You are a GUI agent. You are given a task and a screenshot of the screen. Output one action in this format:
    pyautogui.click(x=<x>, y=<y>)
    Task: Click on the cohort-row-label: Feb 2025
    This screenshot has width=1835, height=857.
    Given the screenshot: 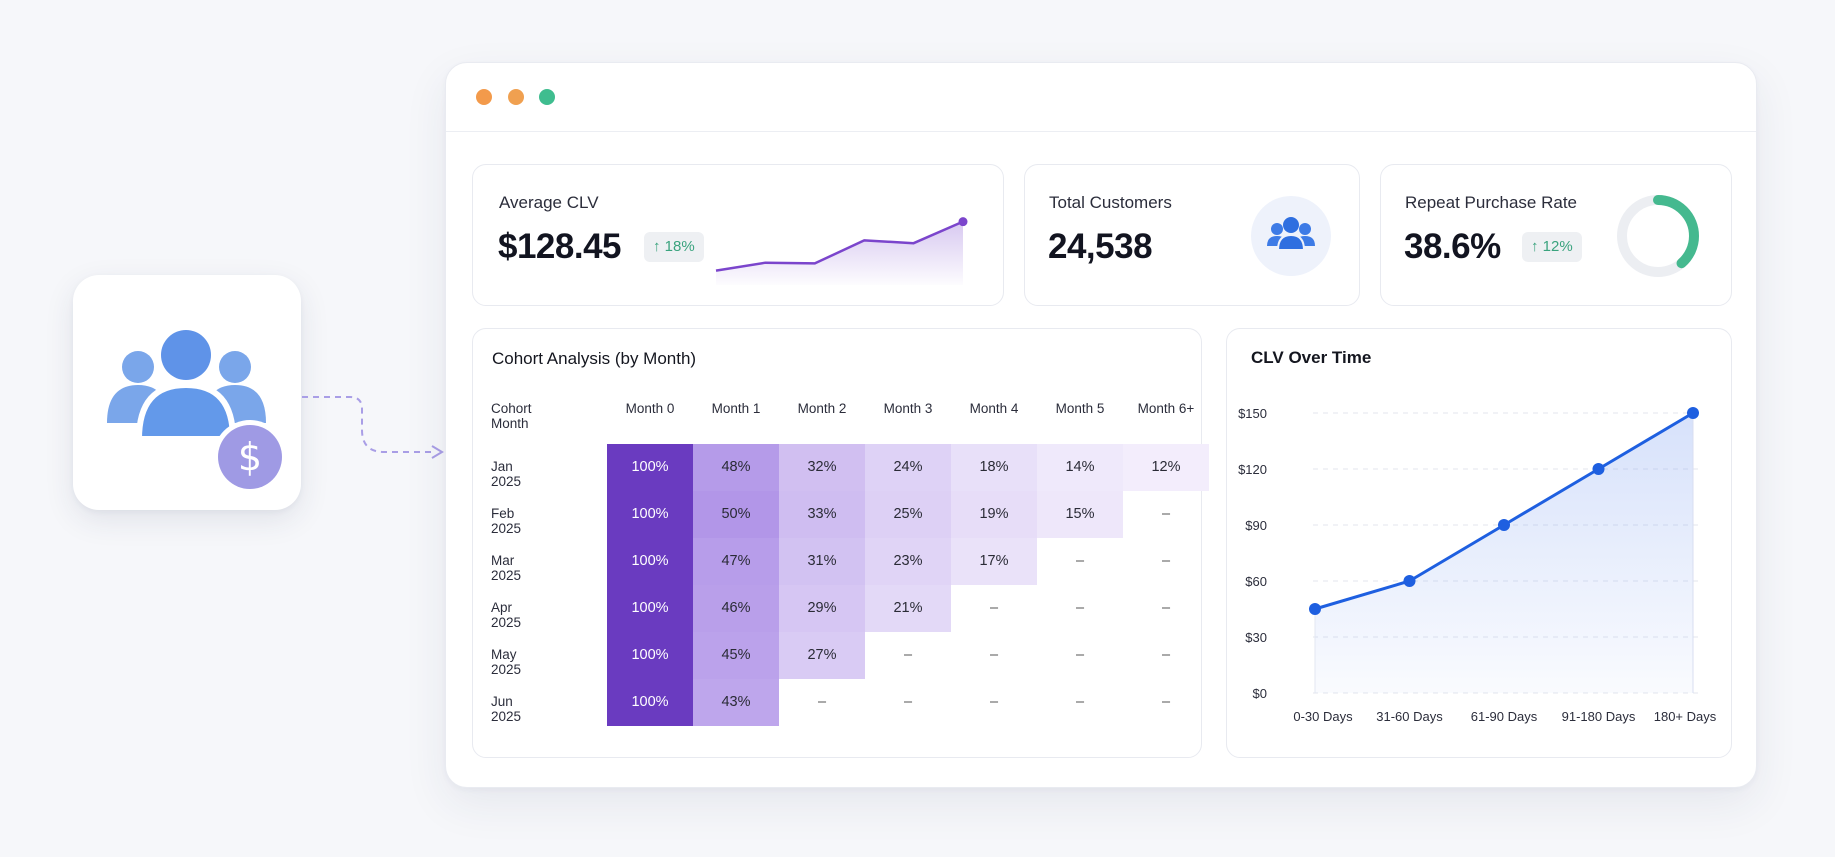 What is the action you would take?
    pyautogui.click(x=506, y=521)
    